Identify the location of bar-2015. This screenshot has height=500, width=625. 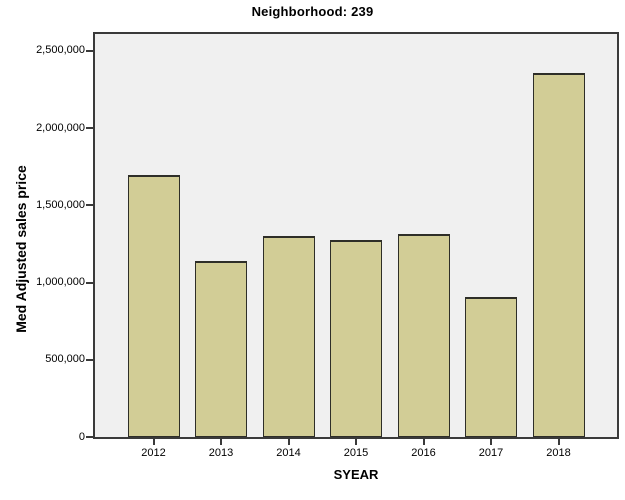
(356, 338).